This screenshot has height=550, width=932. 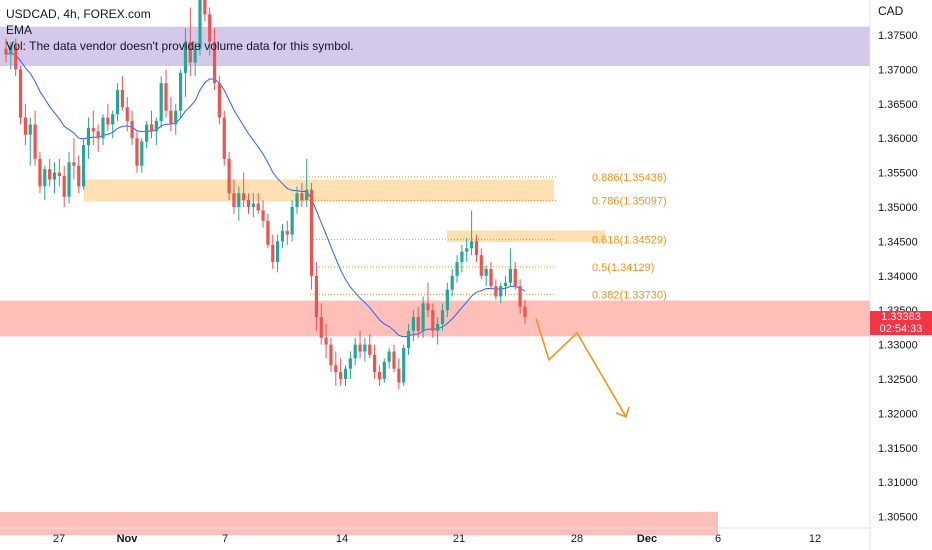 What do you see at coordinates (898, 139) in the screenshot?
I see `price-tick-label: 1.36000` at bounding box center [898, 139].